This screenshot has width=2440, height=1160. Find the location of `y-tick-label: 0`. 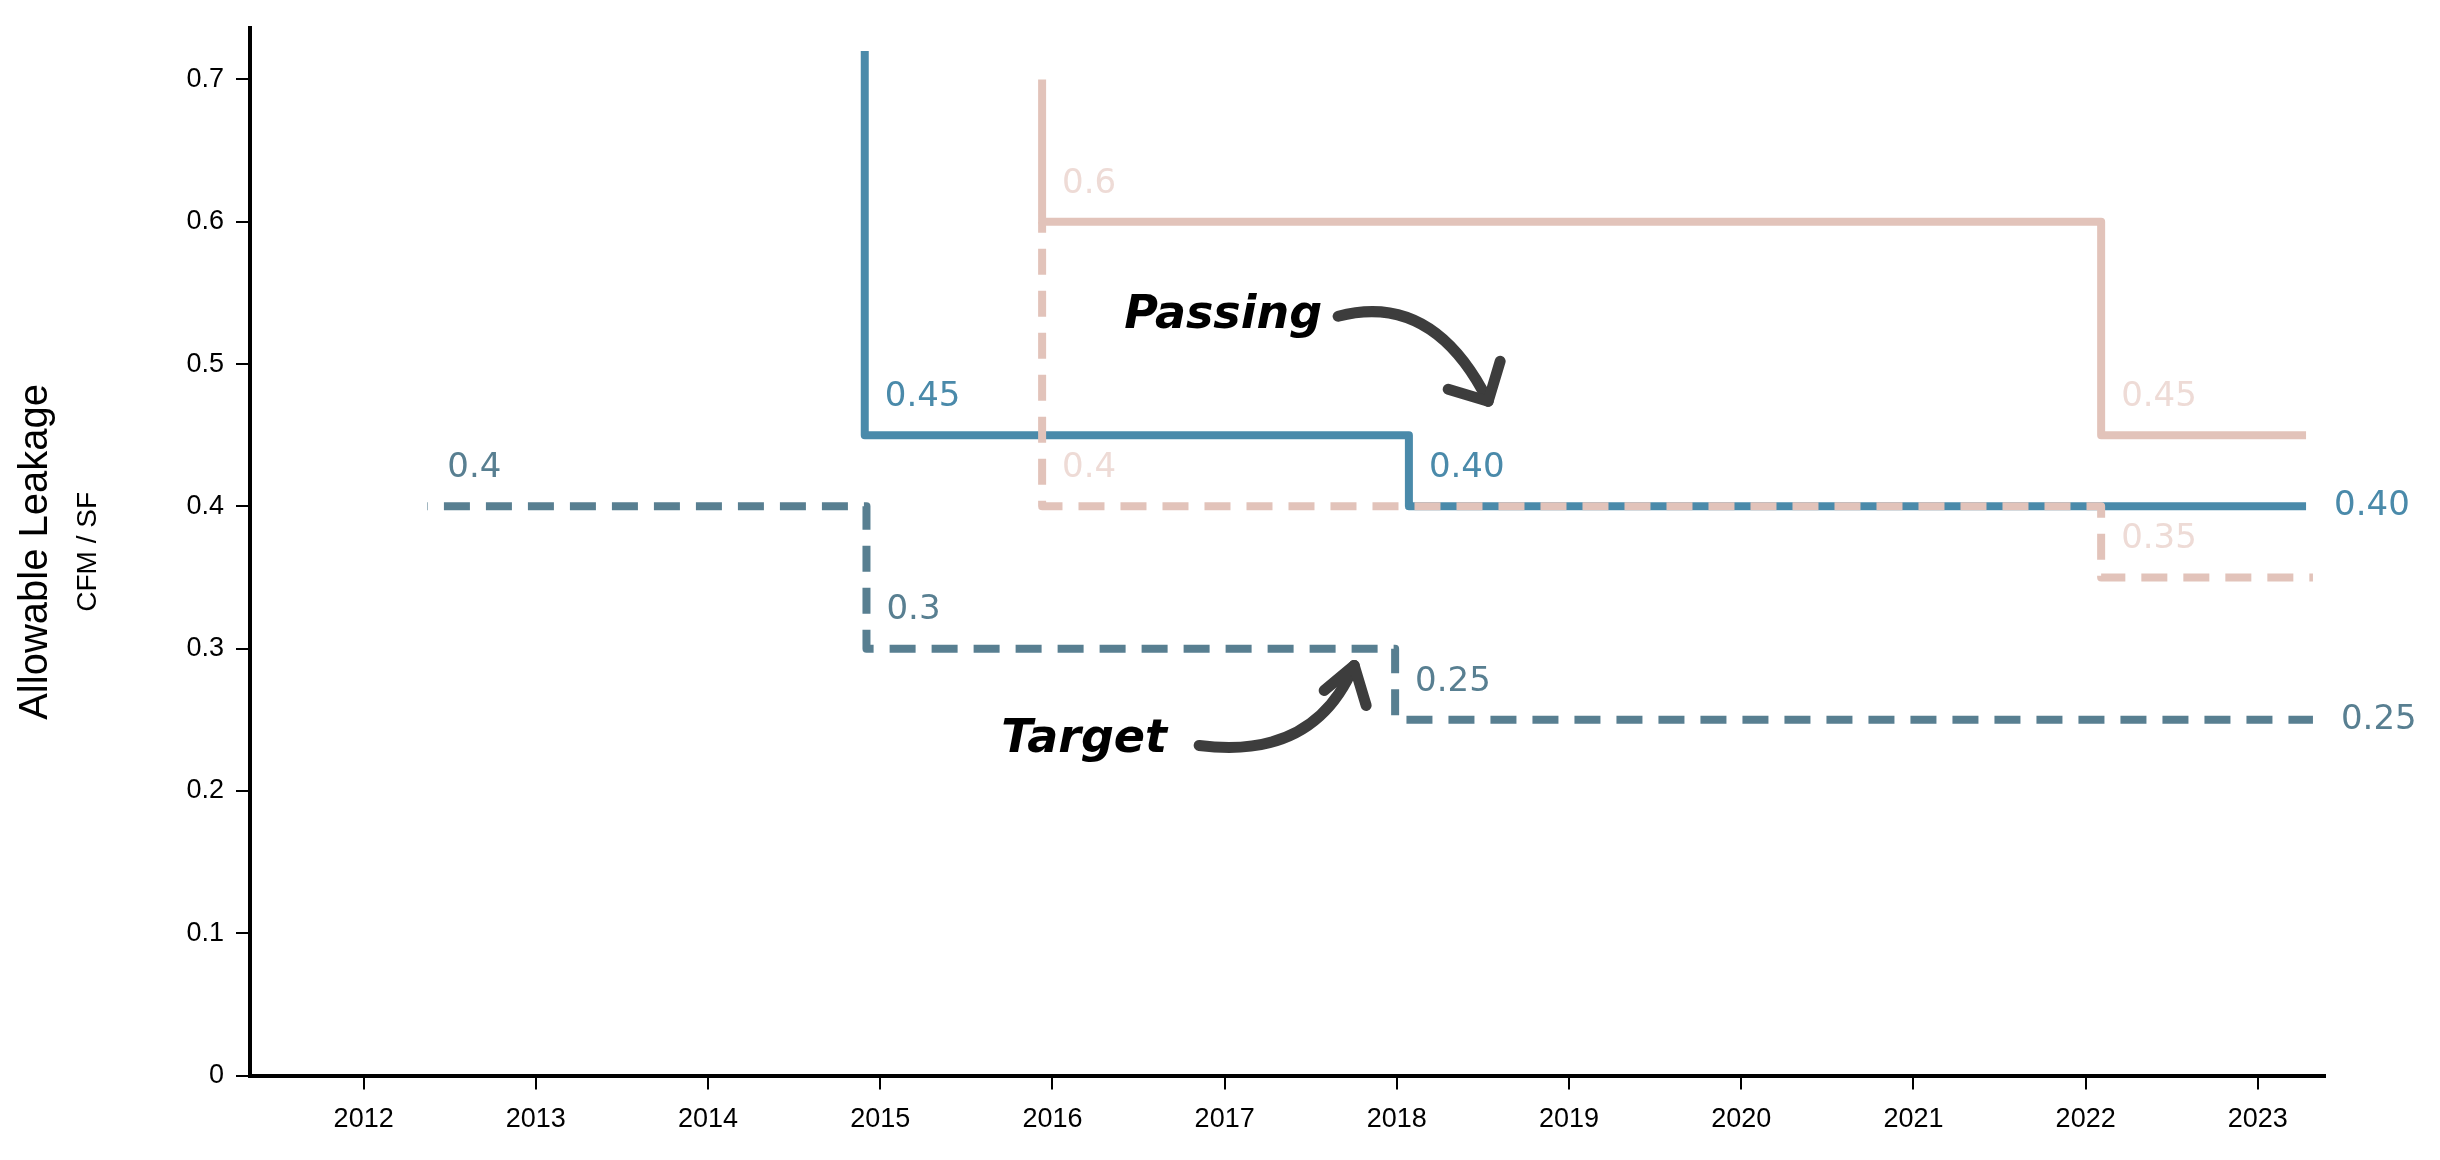

y-tick-label: 0 is located at coordinates (216, 1074).